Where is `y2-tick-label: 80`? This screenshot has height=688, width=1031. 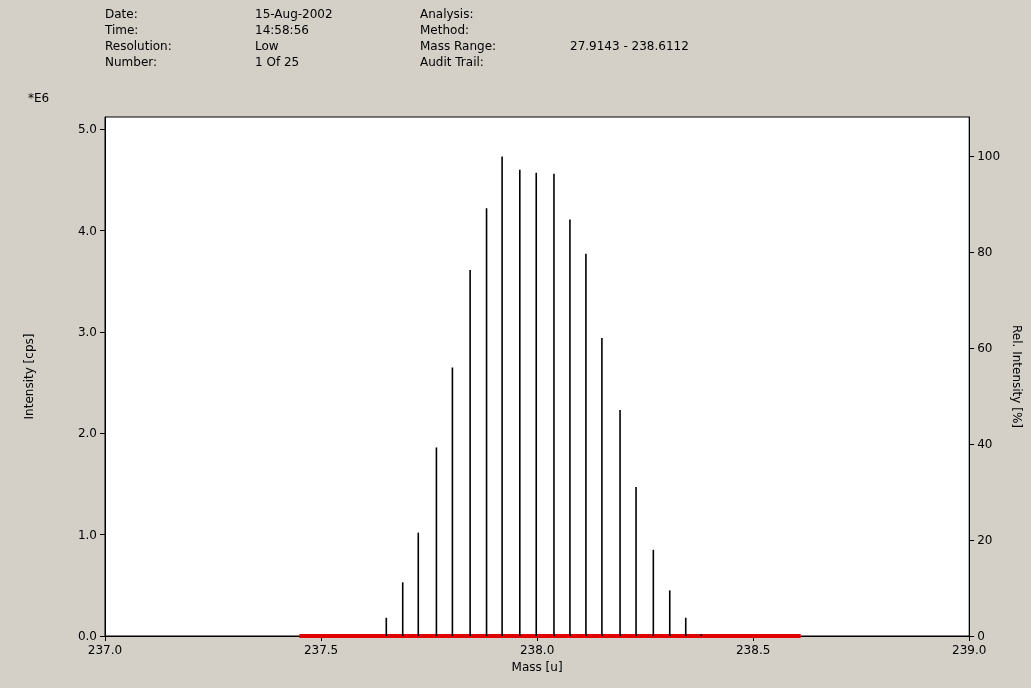
y2-tick-label: 80 is located at coordinates (985, 252).